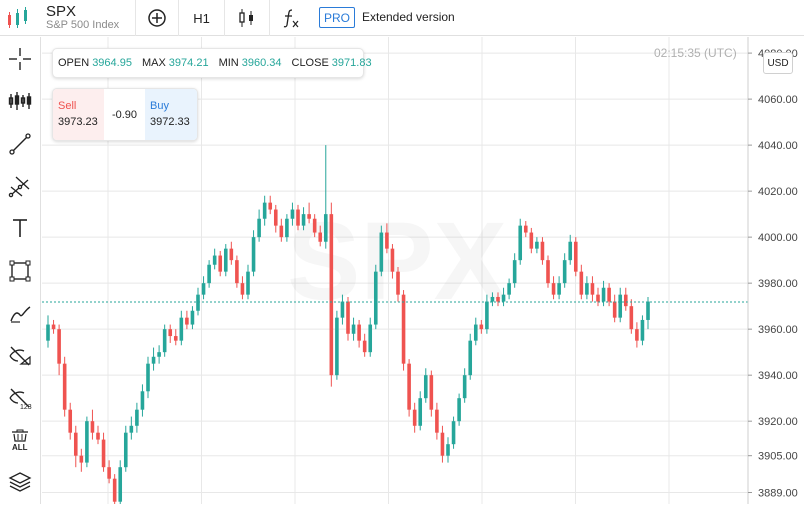 The width and height of the screenshot is (804, 509). I want to click on extended-version-link: Extended version, so click(408, 17).